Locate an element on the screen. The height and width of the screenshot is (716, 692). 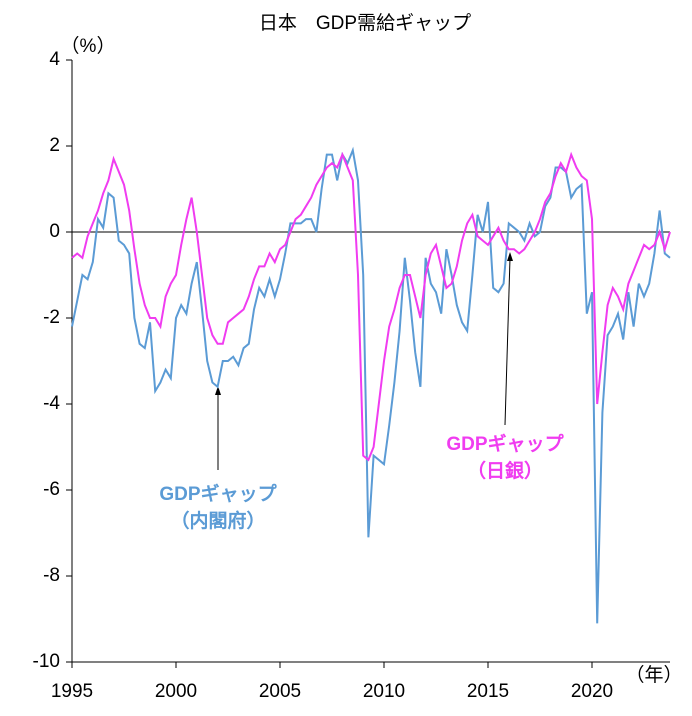
x-tick-label: 2015 is located at coordinates (488, 691).